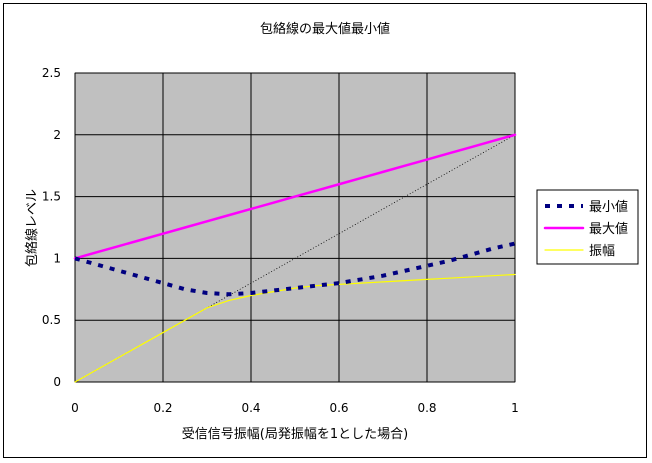 The height and width of the screenshot is (463, 652). I want to click on y-tick-label: 2, so click(57, 135).